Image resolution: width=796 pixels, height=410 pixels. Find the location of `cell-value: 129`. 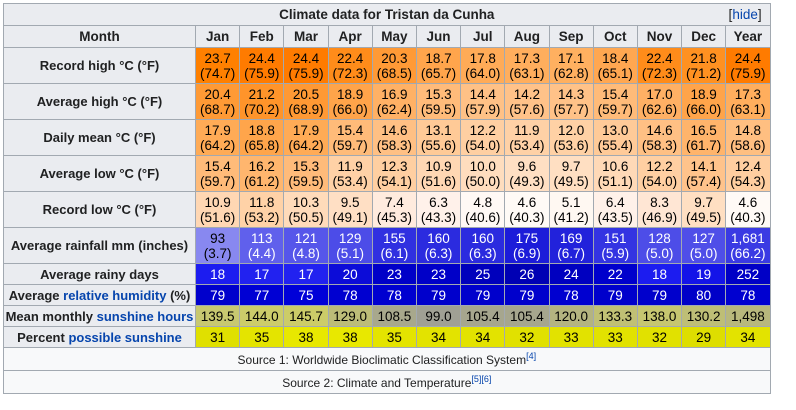

cell-value: 129 is located at coordinates (350, 238).